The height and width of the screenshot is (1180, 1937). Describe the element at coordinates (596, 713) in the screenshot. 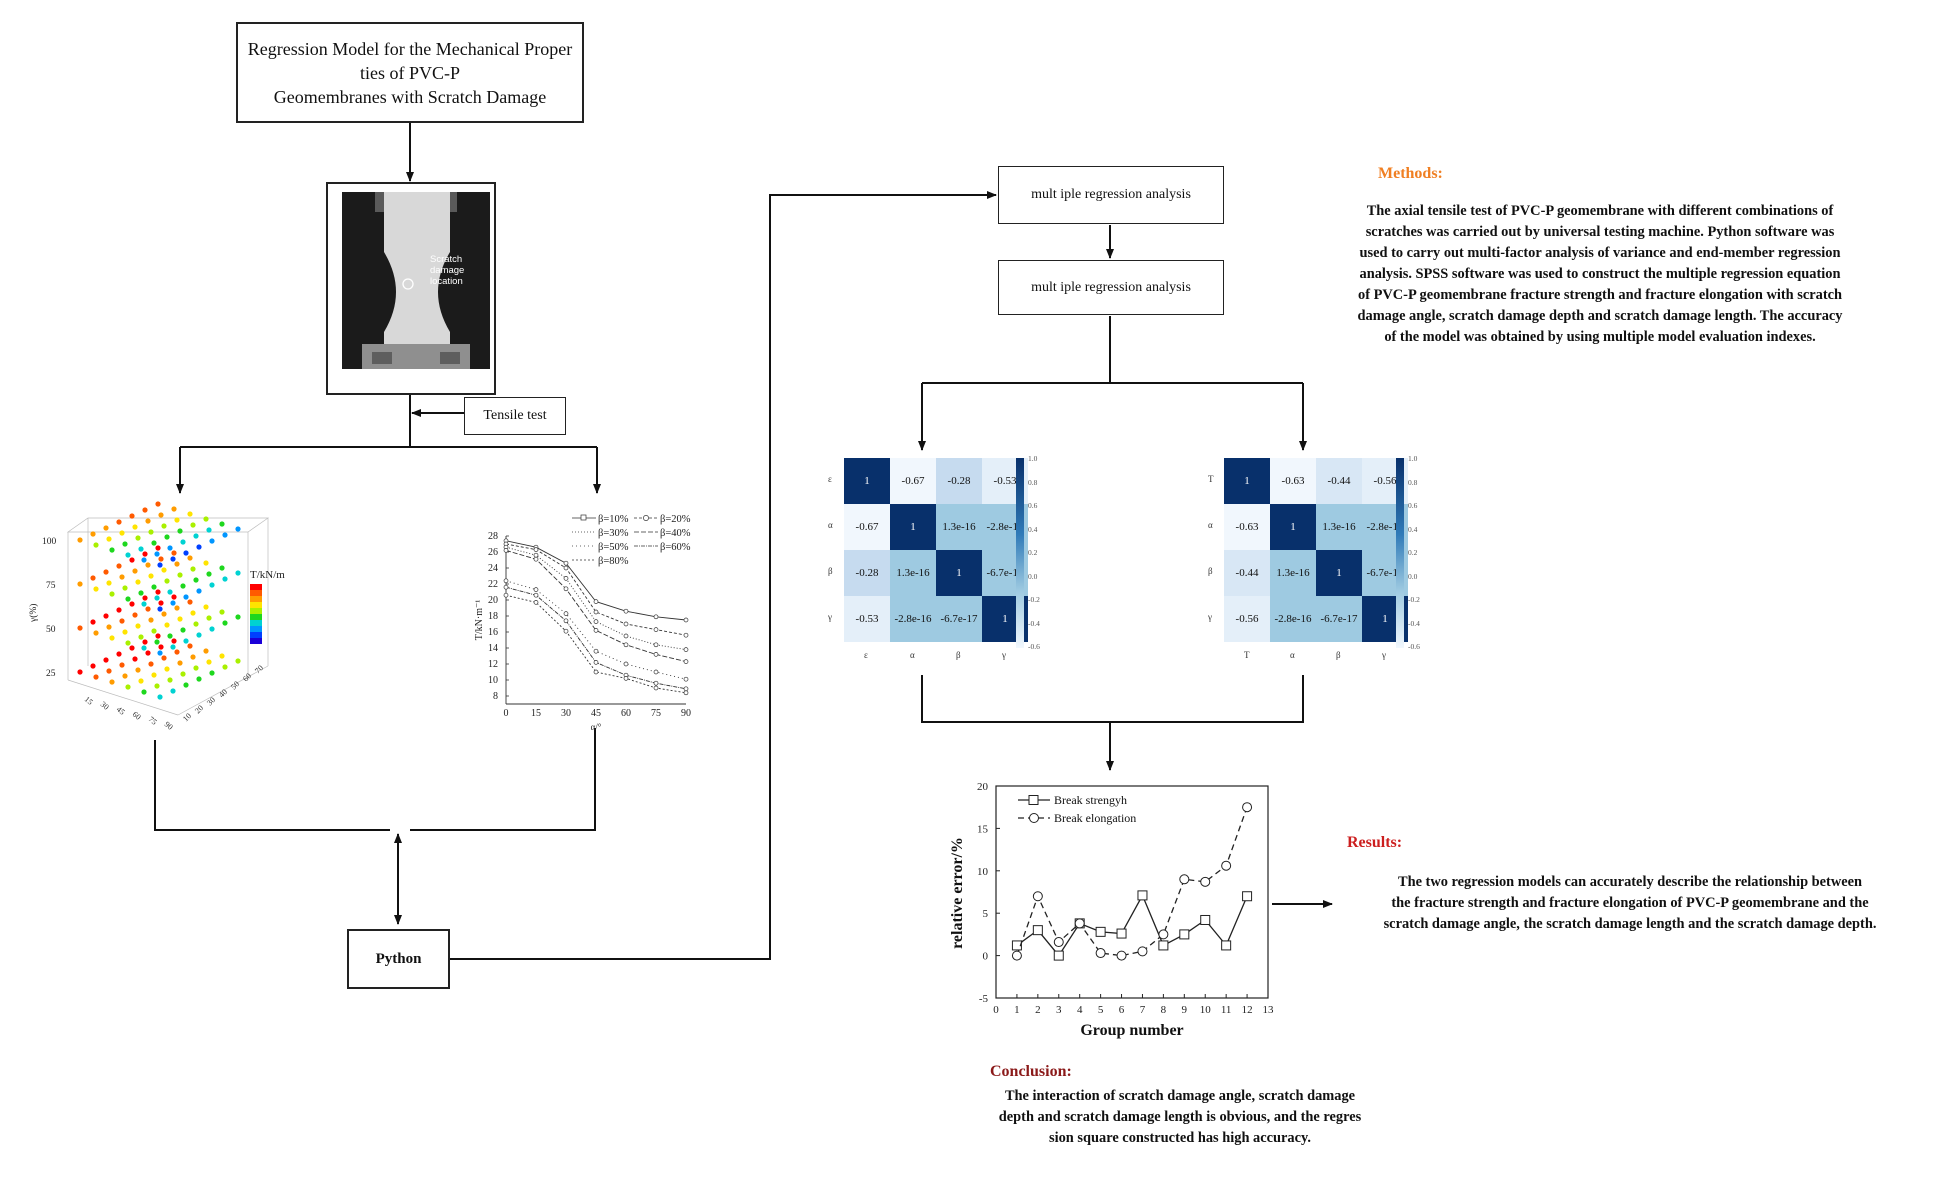

I see `tlc-x-tick: 45` at that location.